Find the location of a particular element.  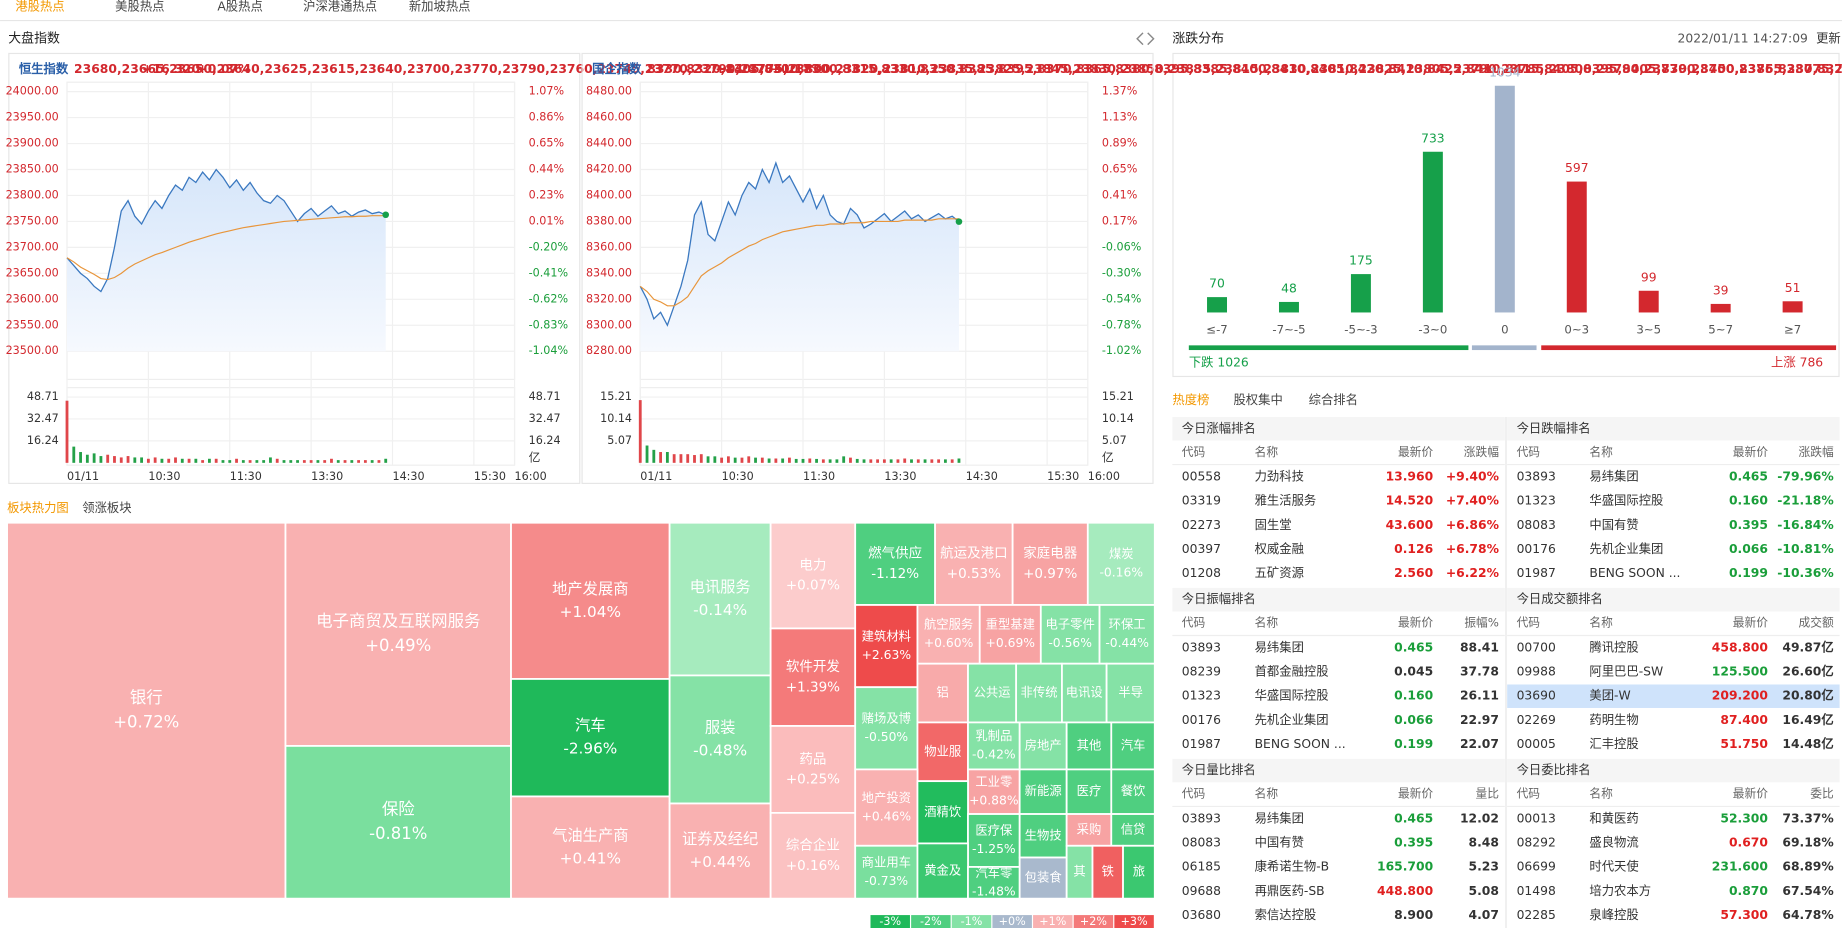

table-cell: 阿里巴巴-SW is located at coordinates (1626, 672).